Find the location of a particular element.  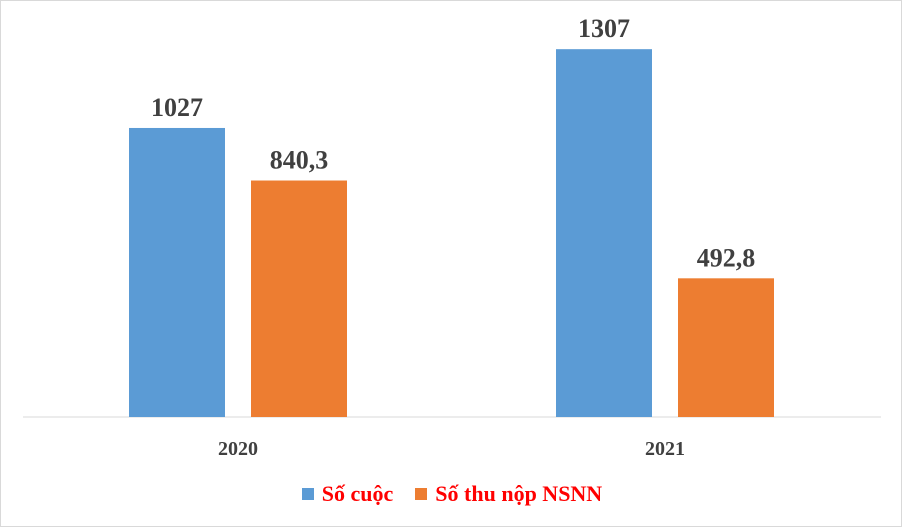

x-tick-label-2021: 2021 is located at coordinates (665, 449).